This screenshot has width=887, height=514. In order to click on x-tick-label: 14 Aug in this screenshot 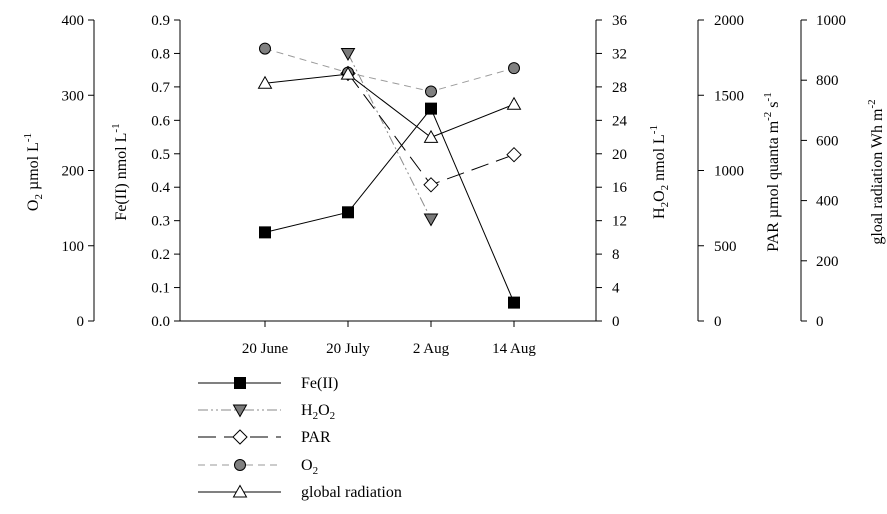, I will do `click(514, 349)`.